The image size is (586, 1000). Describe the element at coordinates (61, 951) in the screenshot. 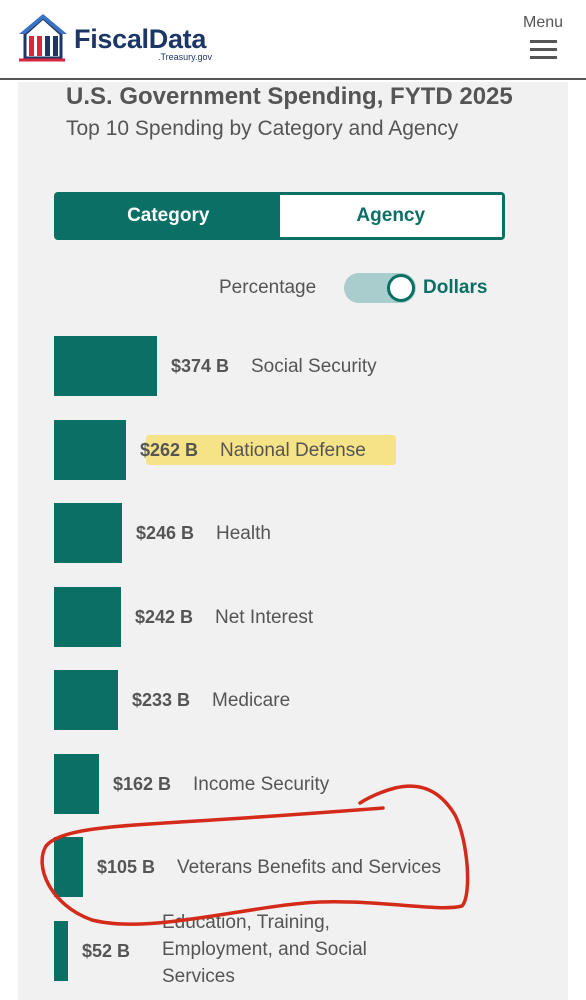

I see `bar-education-training-employment-and-social-services` at that location.